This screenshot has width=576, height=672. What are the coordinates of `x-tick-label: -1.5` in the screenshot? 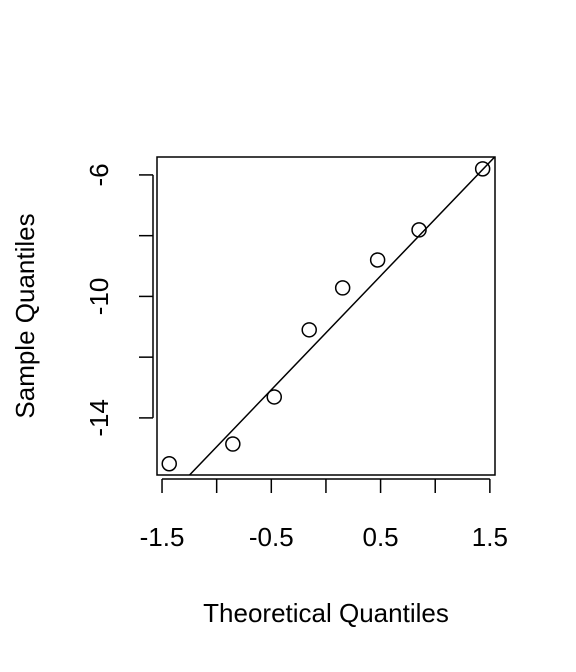 It's located at (162, 537).